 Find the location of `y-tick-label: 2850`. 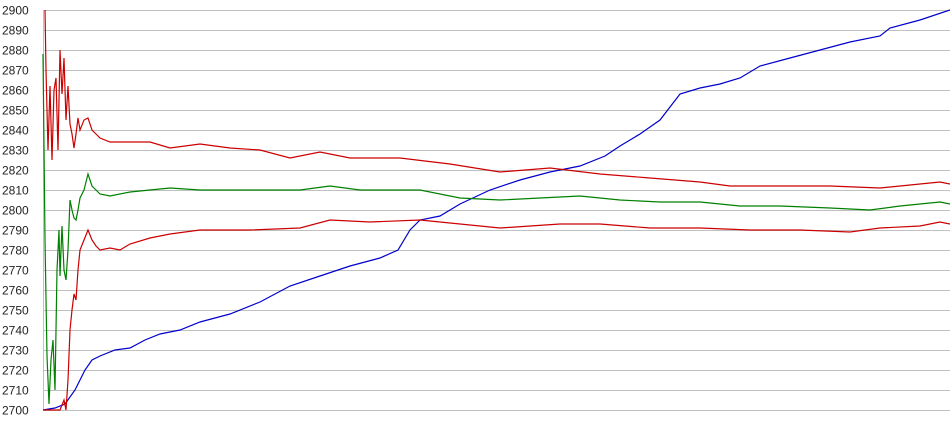

y-tick-label: 2850 is located at coordinates (15, 111).